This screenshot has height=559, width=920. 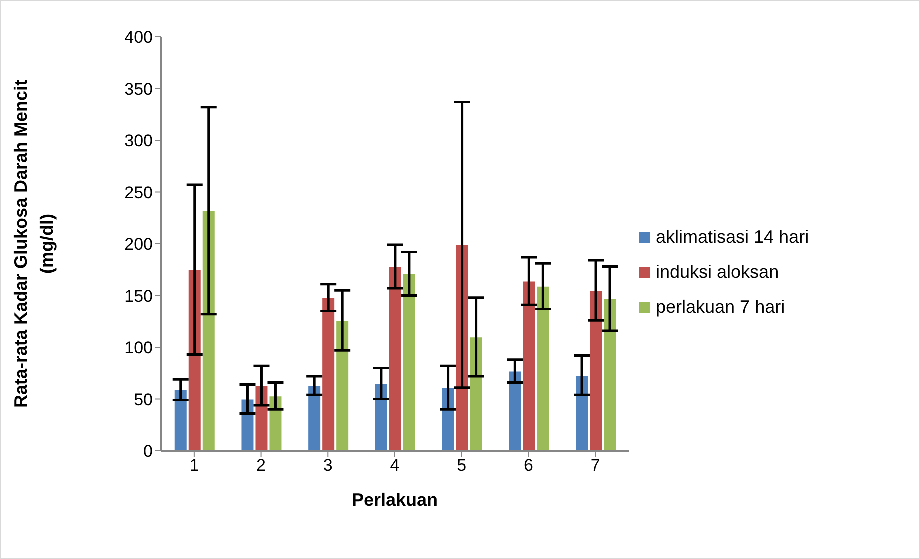 What do you see at coordinates (595, 466) in the screenshot?
I see `x-tick-label: 7` at bounding box center [595, 466].